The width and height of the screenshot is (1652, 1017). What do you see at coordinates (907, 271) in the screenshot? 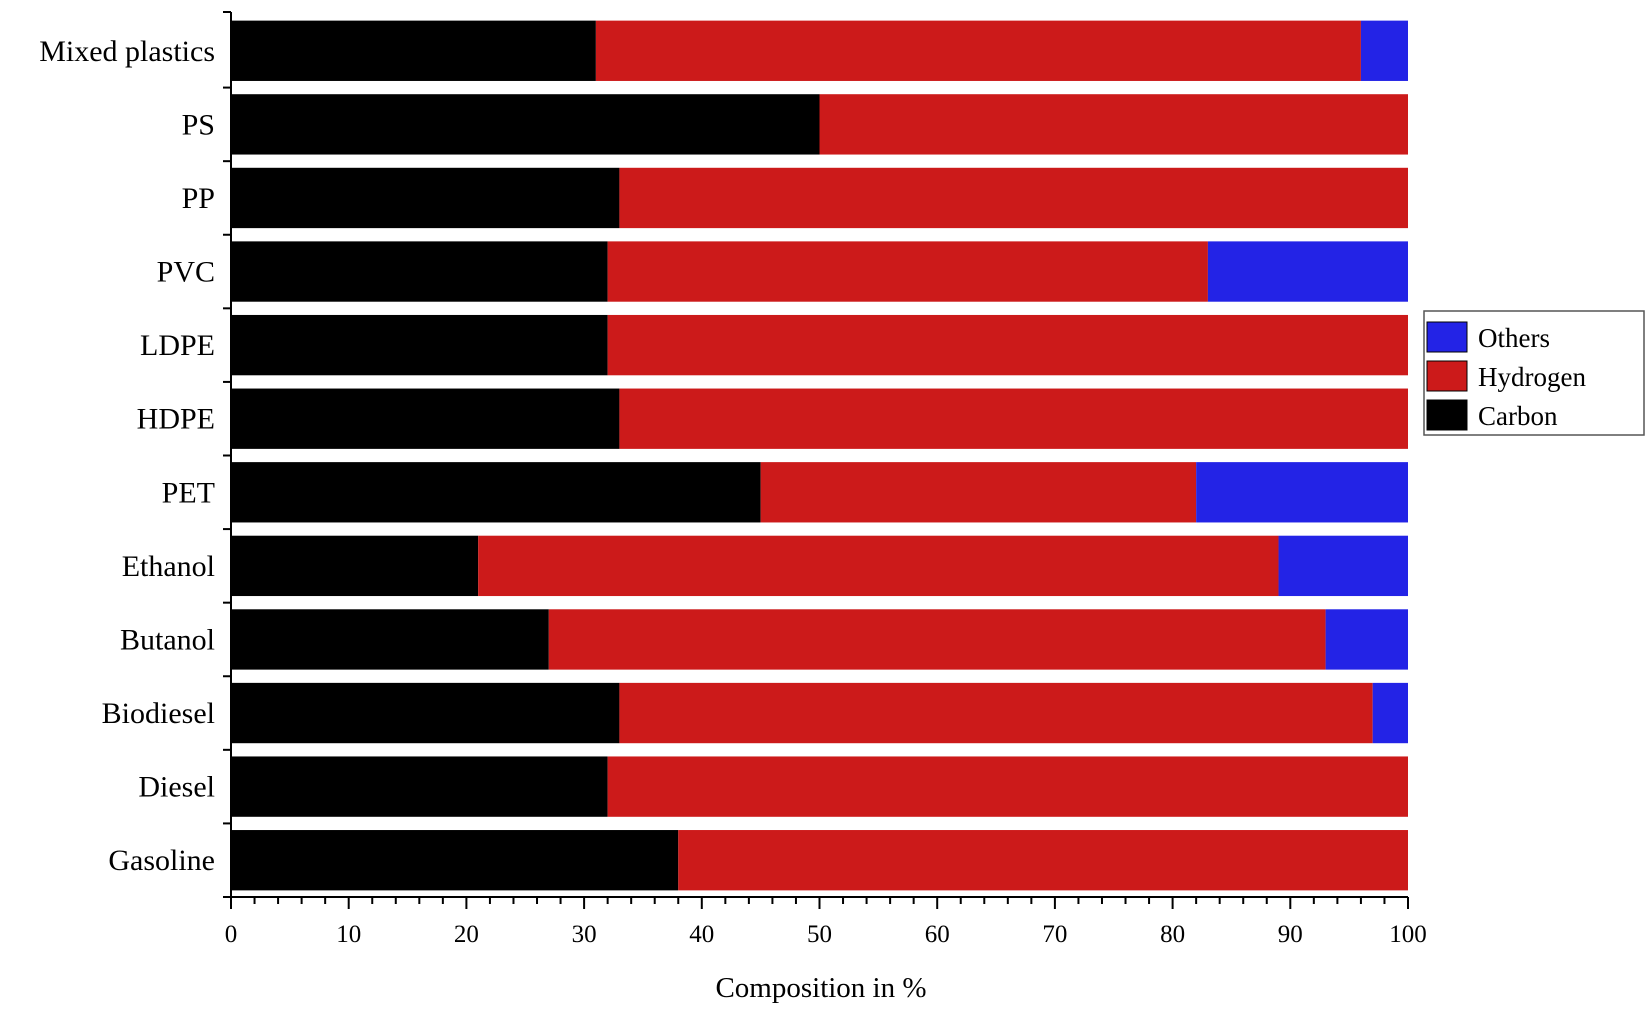
I see `bar-pvc-hydrogen` at bounding box center [907, 271].